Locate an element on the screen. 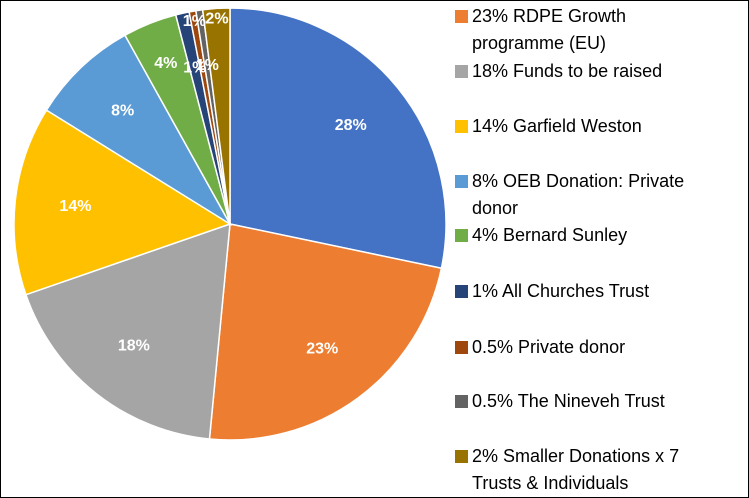  data-label: 2% is located at coordinates (216, 18).